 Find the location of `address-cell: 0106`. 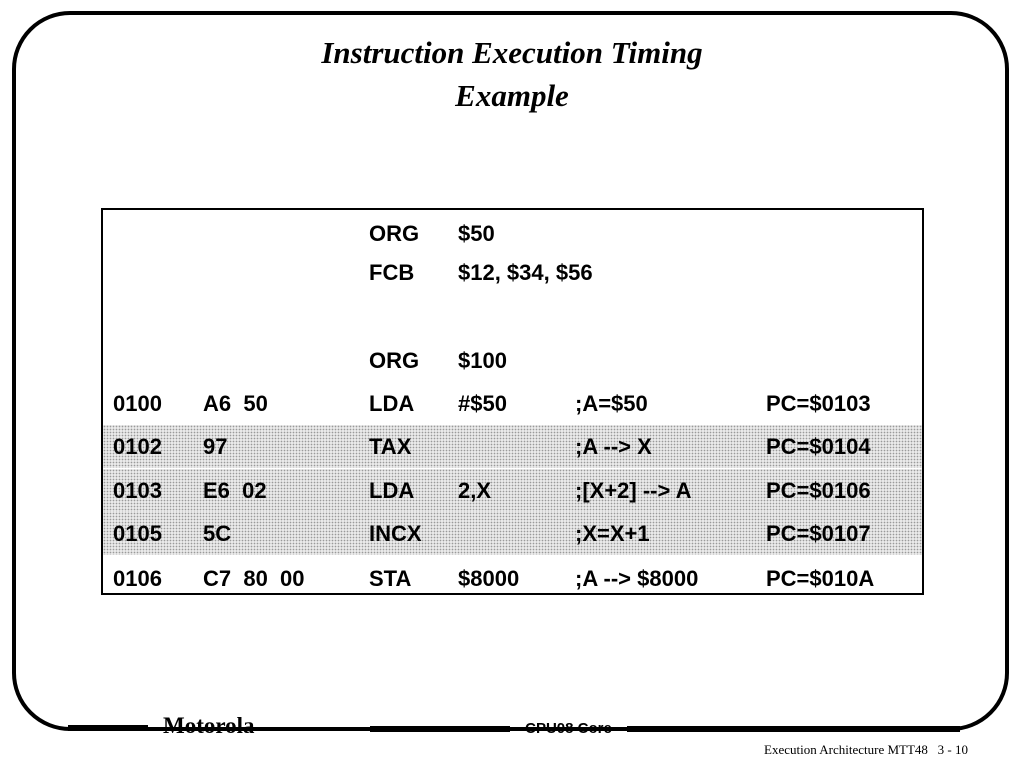

address-cell: 0106 is located at coordinates (137, 578).